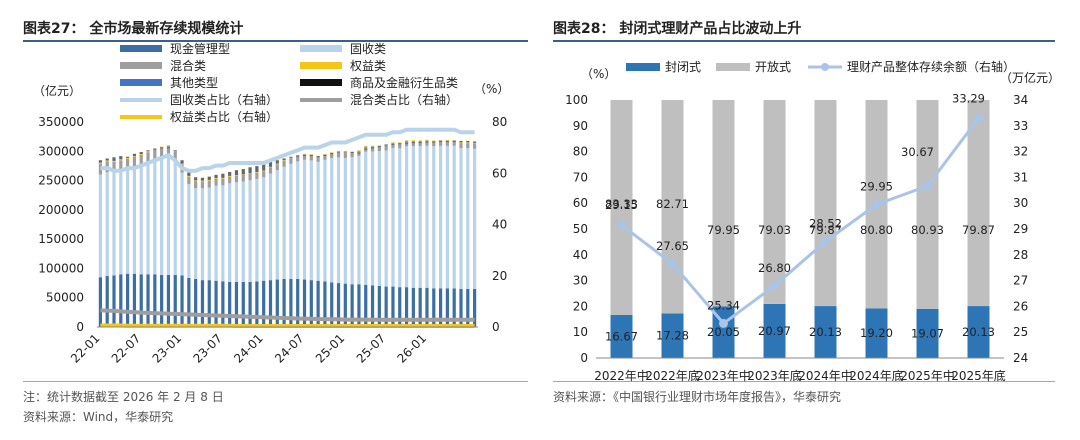 This screenshot has height=440, width=1080. What do you see at coordinates (621, 375) in the screenshot?
I see `x-tick-0: 2022年中` at bounding box center [621, 375].